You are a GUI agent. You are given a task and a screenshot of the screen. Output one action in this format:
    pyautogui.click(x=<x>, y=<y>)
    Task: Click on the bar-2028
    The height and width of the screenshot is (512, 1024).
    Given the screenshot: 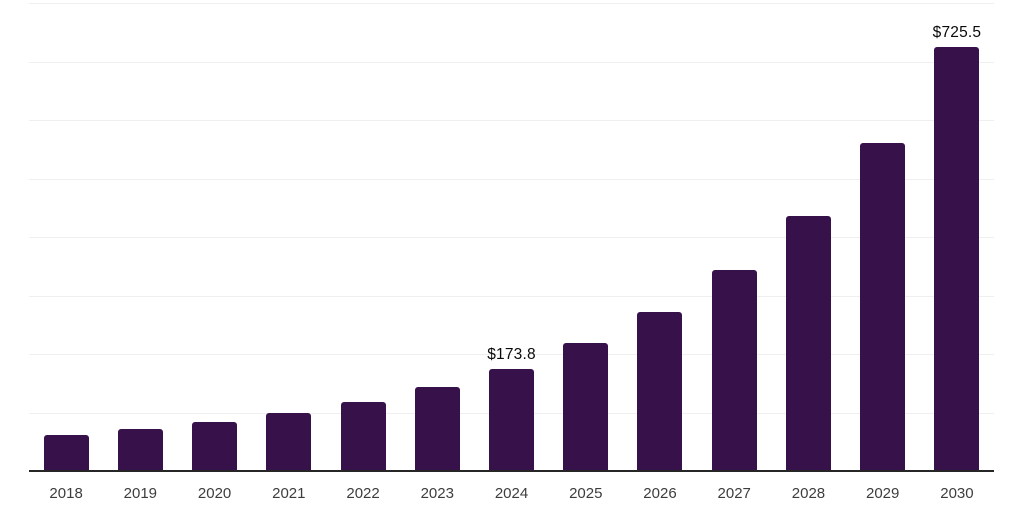 What is the action you would take?
    pyautogui.click(x=808, y=343)
    